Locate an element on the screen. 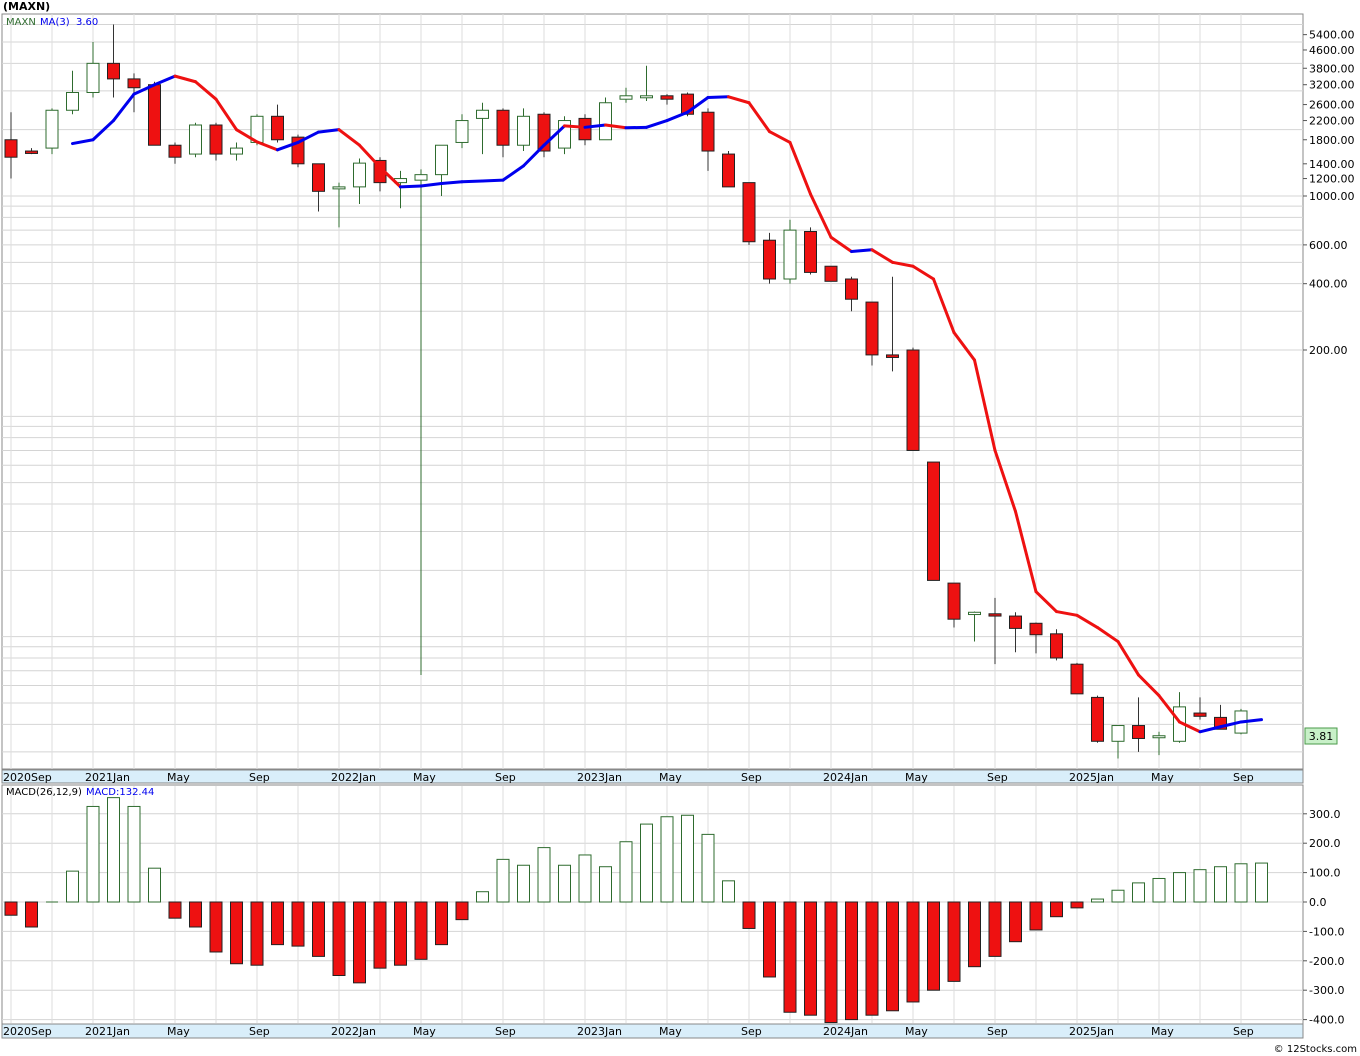 This screenshot has height=1056, width=1360. price-y-tick-label: 1400.00 is located at coordinates (1332, 164).